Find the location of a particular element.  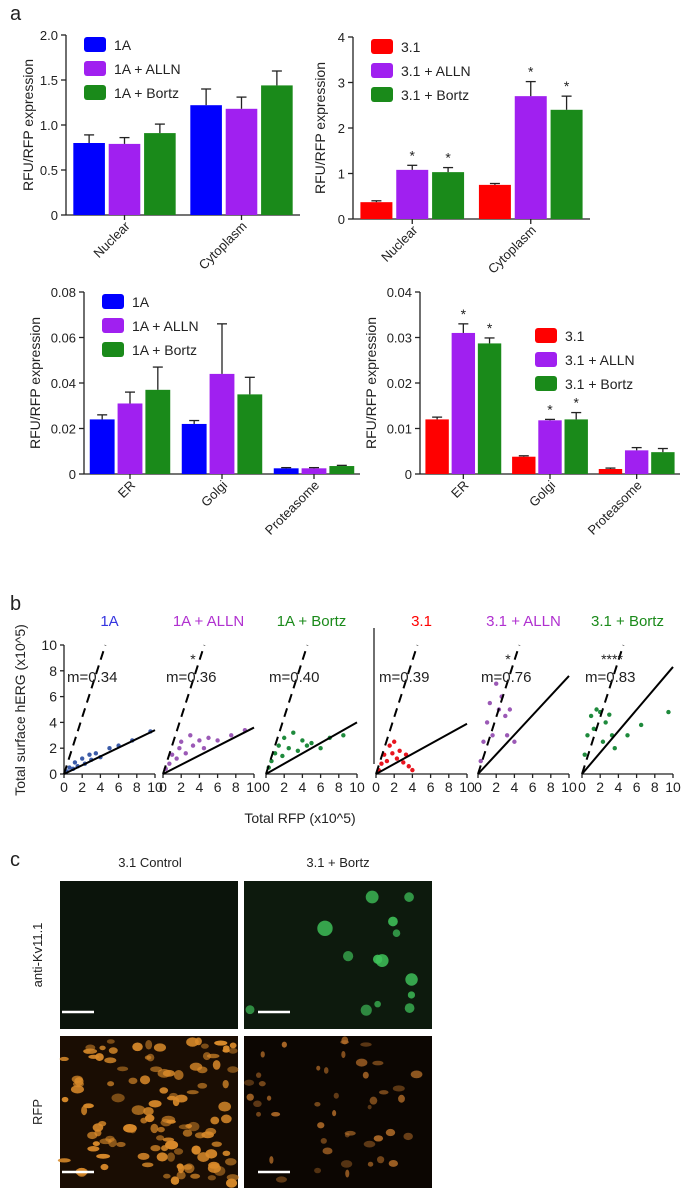

x-tick-label: ER is located at coordinates (126, 489).